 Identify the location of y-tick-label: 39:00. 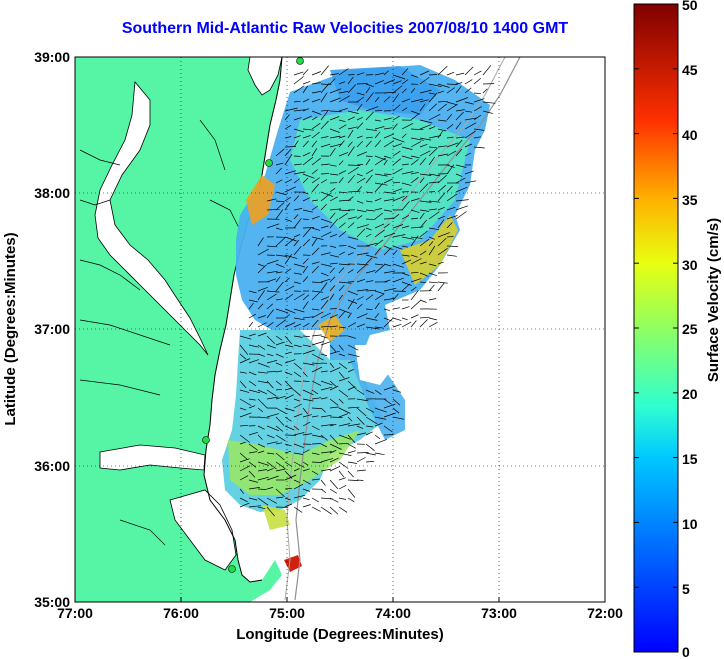
(52, 57).